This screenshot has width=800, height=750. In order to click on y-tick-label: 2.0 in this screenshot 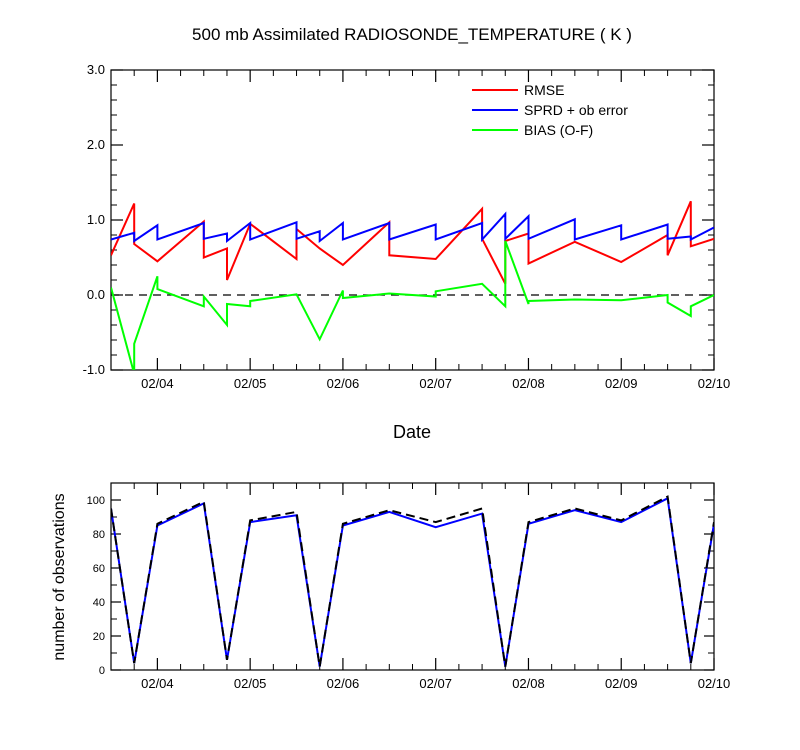, I will do `click(96, 144)`.